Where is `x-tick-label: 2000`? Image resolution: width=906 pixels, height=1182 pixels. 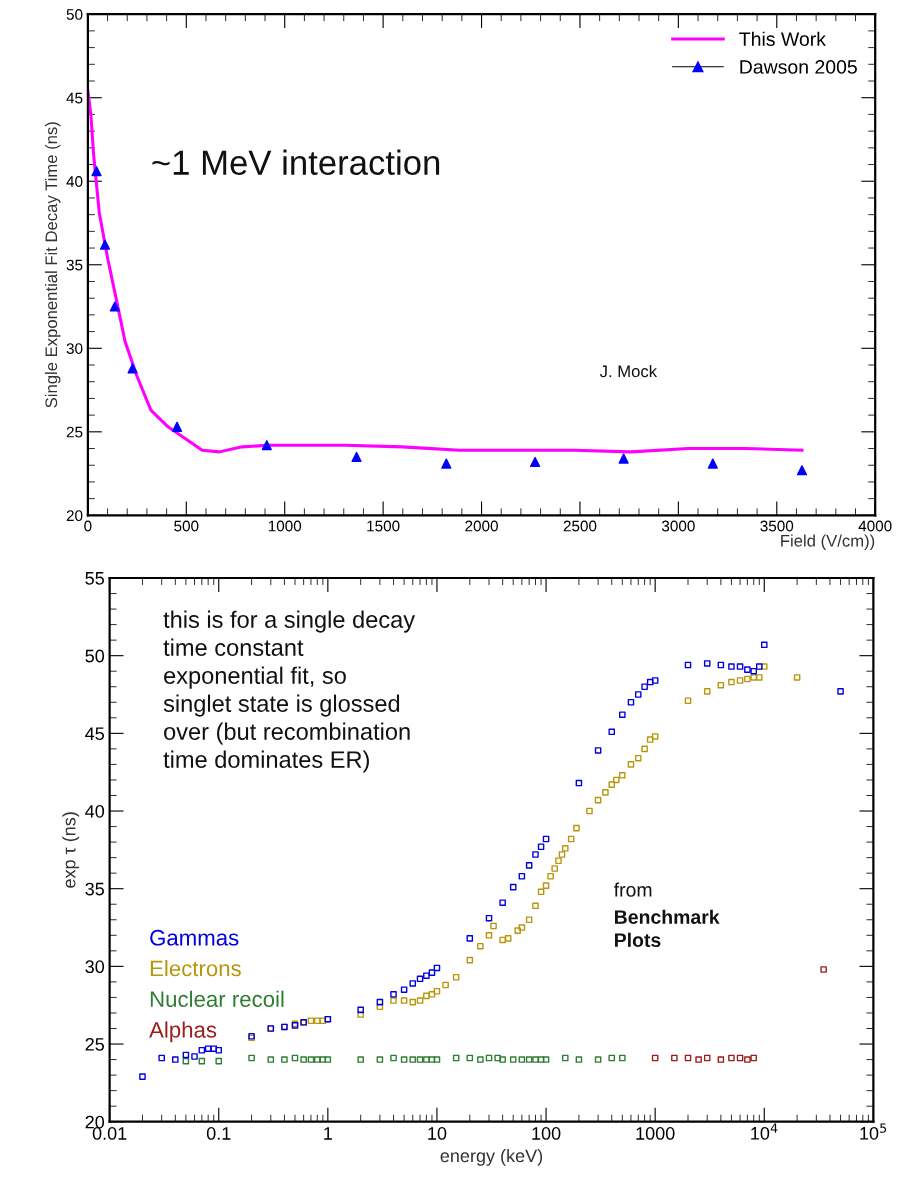 x-tick-label: 2000 is located at coordinates (481, 526).